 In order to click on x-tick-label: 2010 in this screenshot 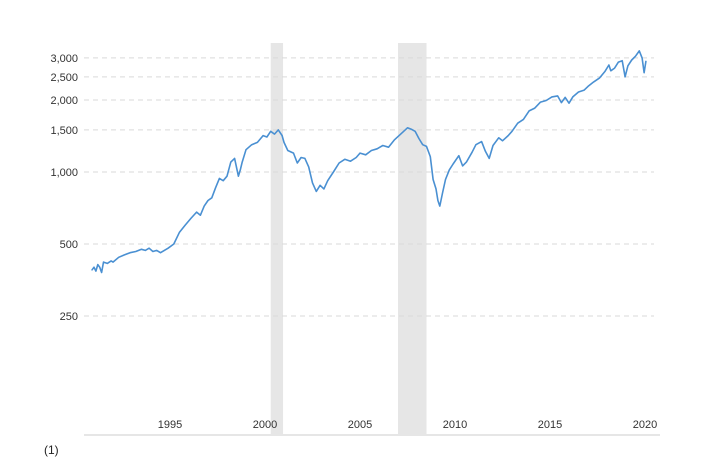, I will do `click(455, 425)`.